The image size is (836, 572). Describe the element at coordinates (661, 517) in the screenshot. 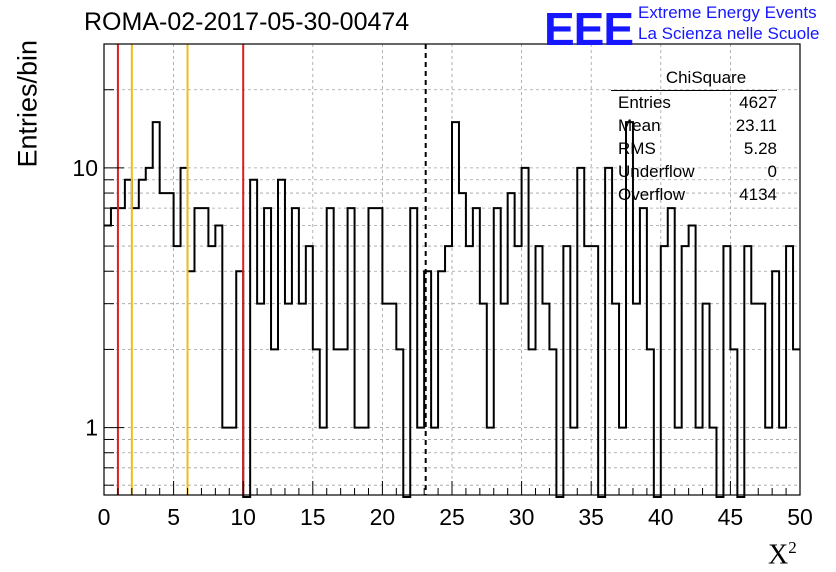

I see `x-tick-label: 40` at that location.